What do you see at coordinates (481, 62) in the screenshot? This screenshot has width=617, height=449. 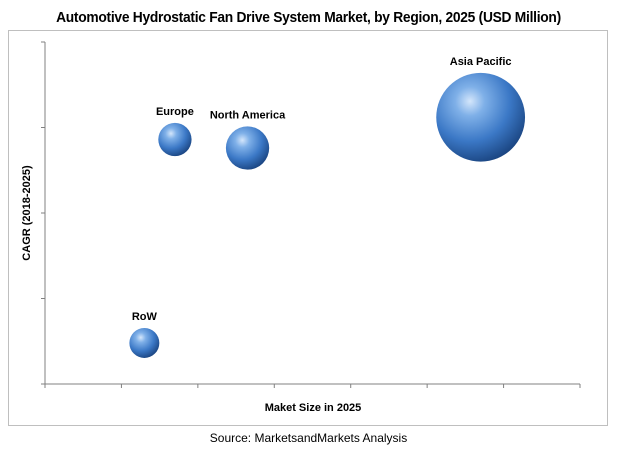 I see `bubble-label-asia-pacific: Asia Pacific` at bounding box center [481, 62].